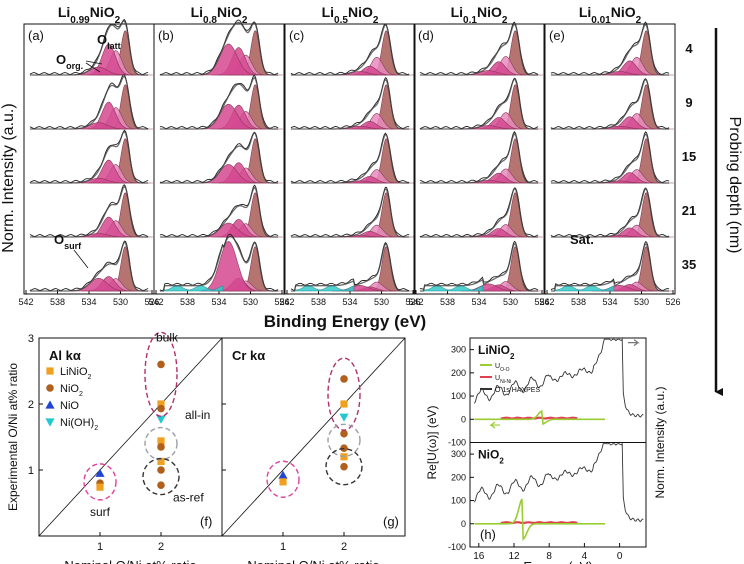  I want to click on panel-composition-title: Li0.99NiO2, so click(89, 15).